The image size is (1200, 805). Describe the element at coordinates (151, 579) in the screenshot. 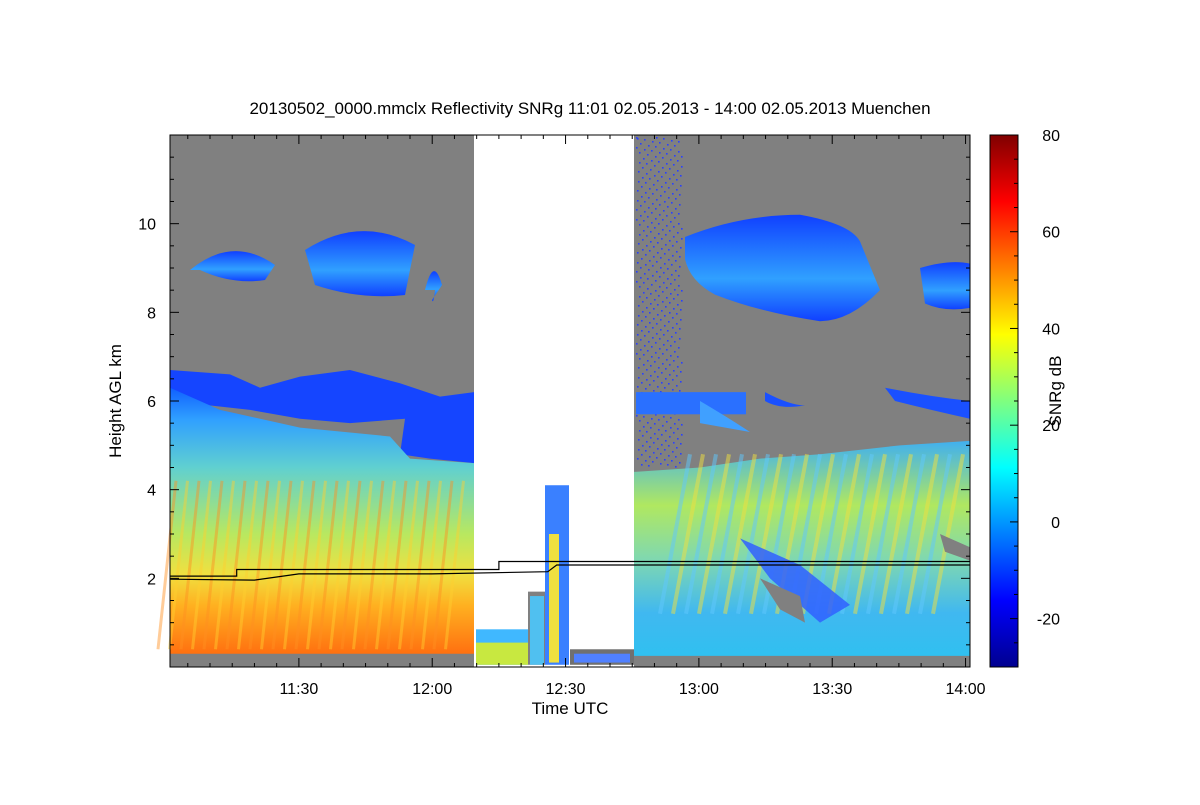

I see `y-tick-label: 2` at that location.